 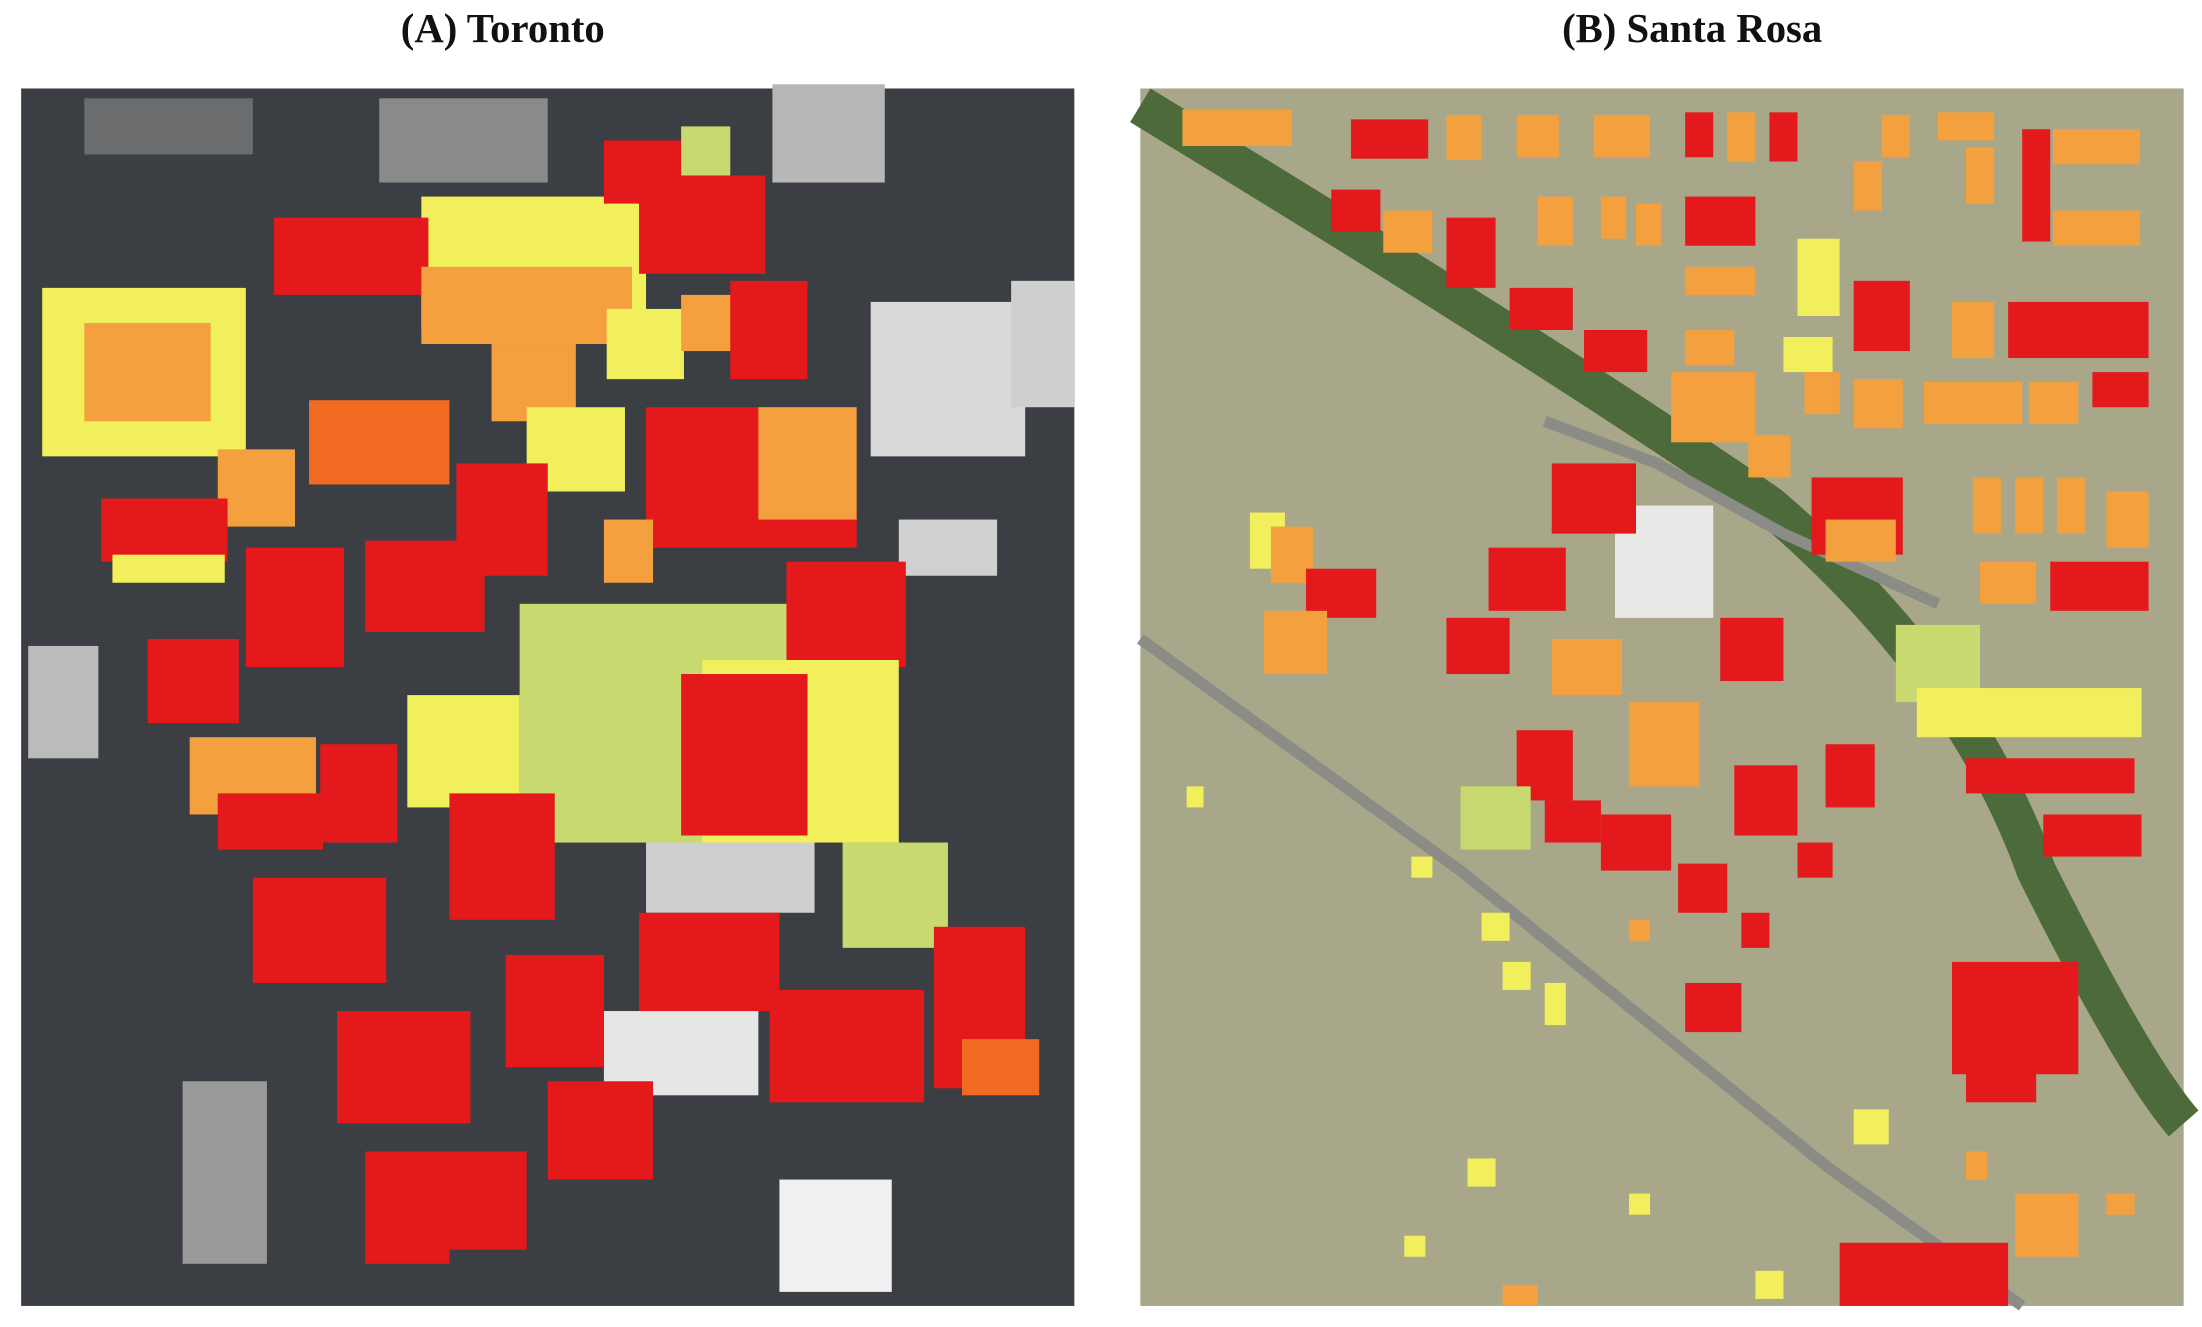 What do you see at coordinates (1741, 512) in the screenshot?
I see `road` at bounding box center [1741, 512].